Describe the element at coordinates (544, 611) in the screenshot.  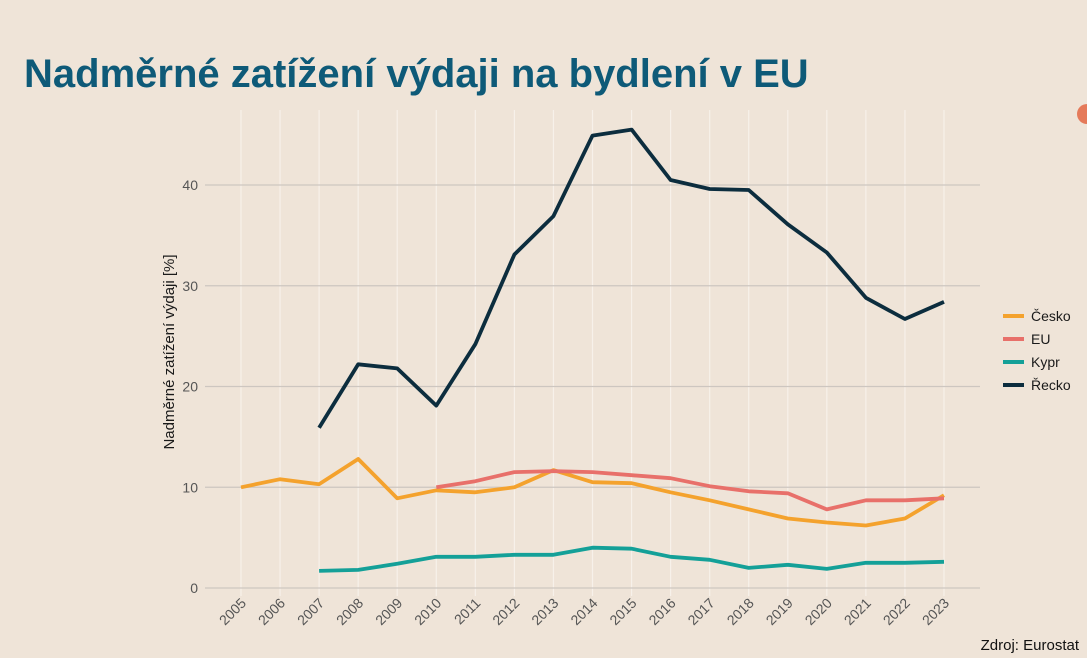
I see `x-tick-label: 2013` at that location.